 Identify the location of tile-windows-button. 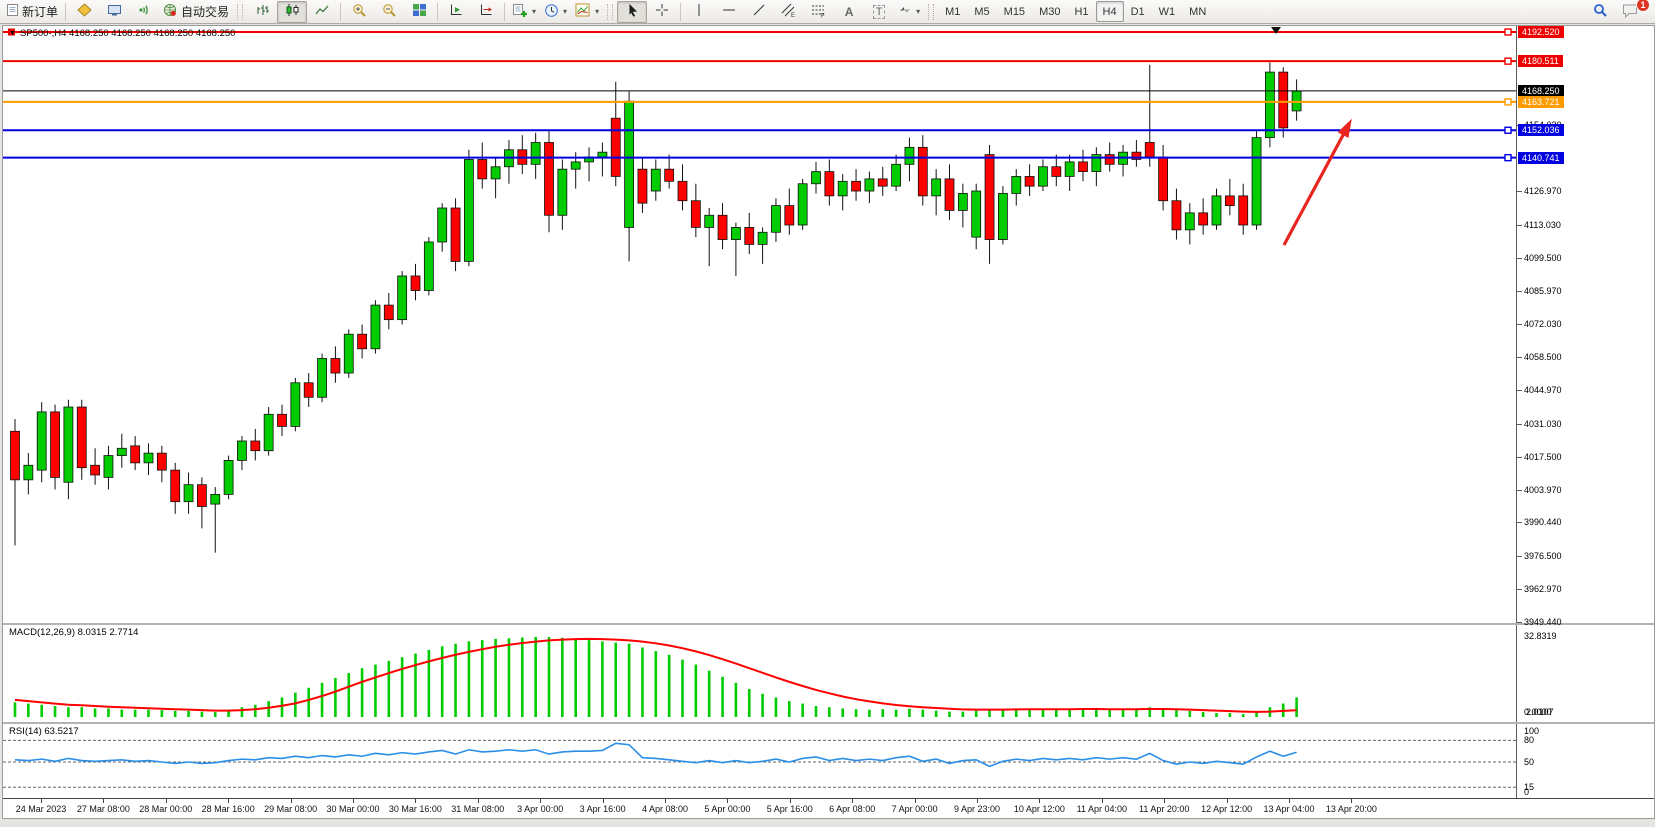
(419, 12).